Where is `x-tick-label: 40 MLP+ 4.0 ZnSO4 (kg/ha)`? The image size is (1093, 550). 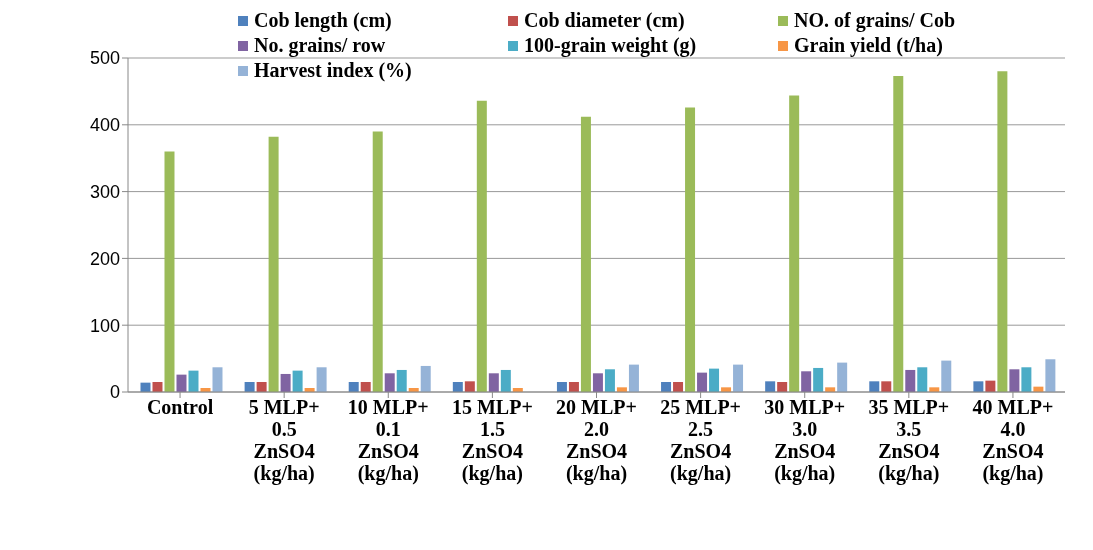
x-tick-label: 40 MLP+ 4.0 ZnSO4 (kg/ha) is located at coordinates (1013, 440).